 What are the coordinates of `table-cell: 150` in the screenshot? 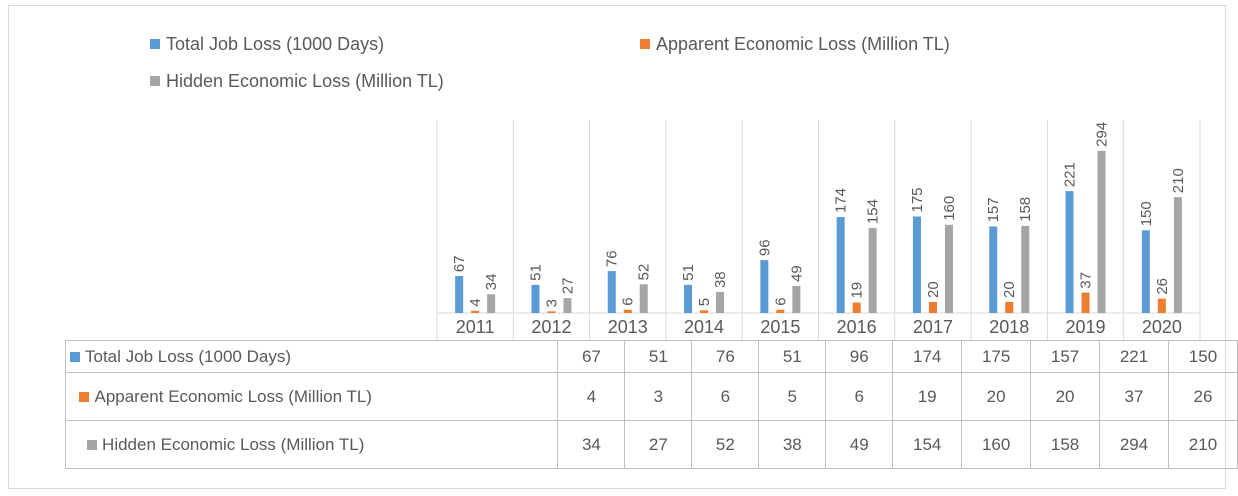 It's located at (1202, 356).